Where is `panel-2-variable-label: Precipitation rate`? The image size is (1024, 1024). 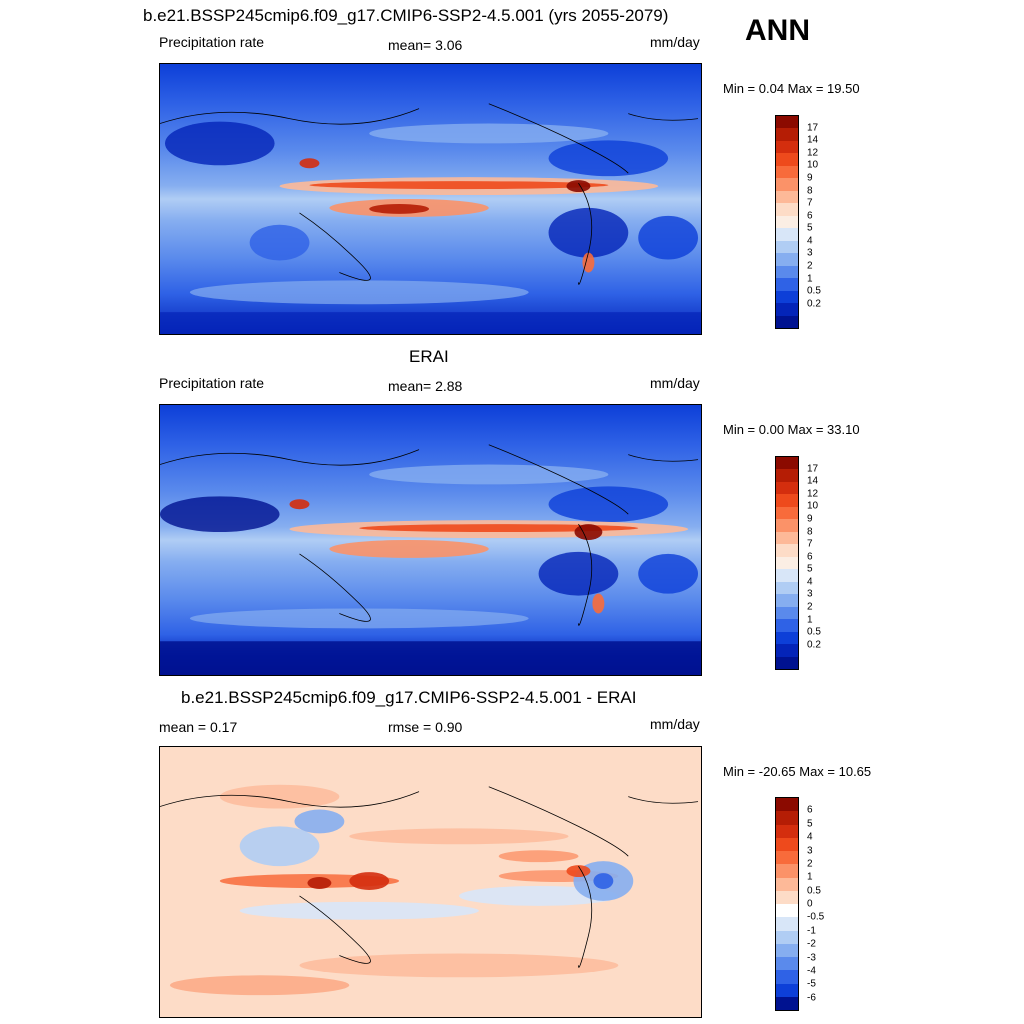
panel-2-variable-label: Precipitation rate is located at coordinates (212, 383).